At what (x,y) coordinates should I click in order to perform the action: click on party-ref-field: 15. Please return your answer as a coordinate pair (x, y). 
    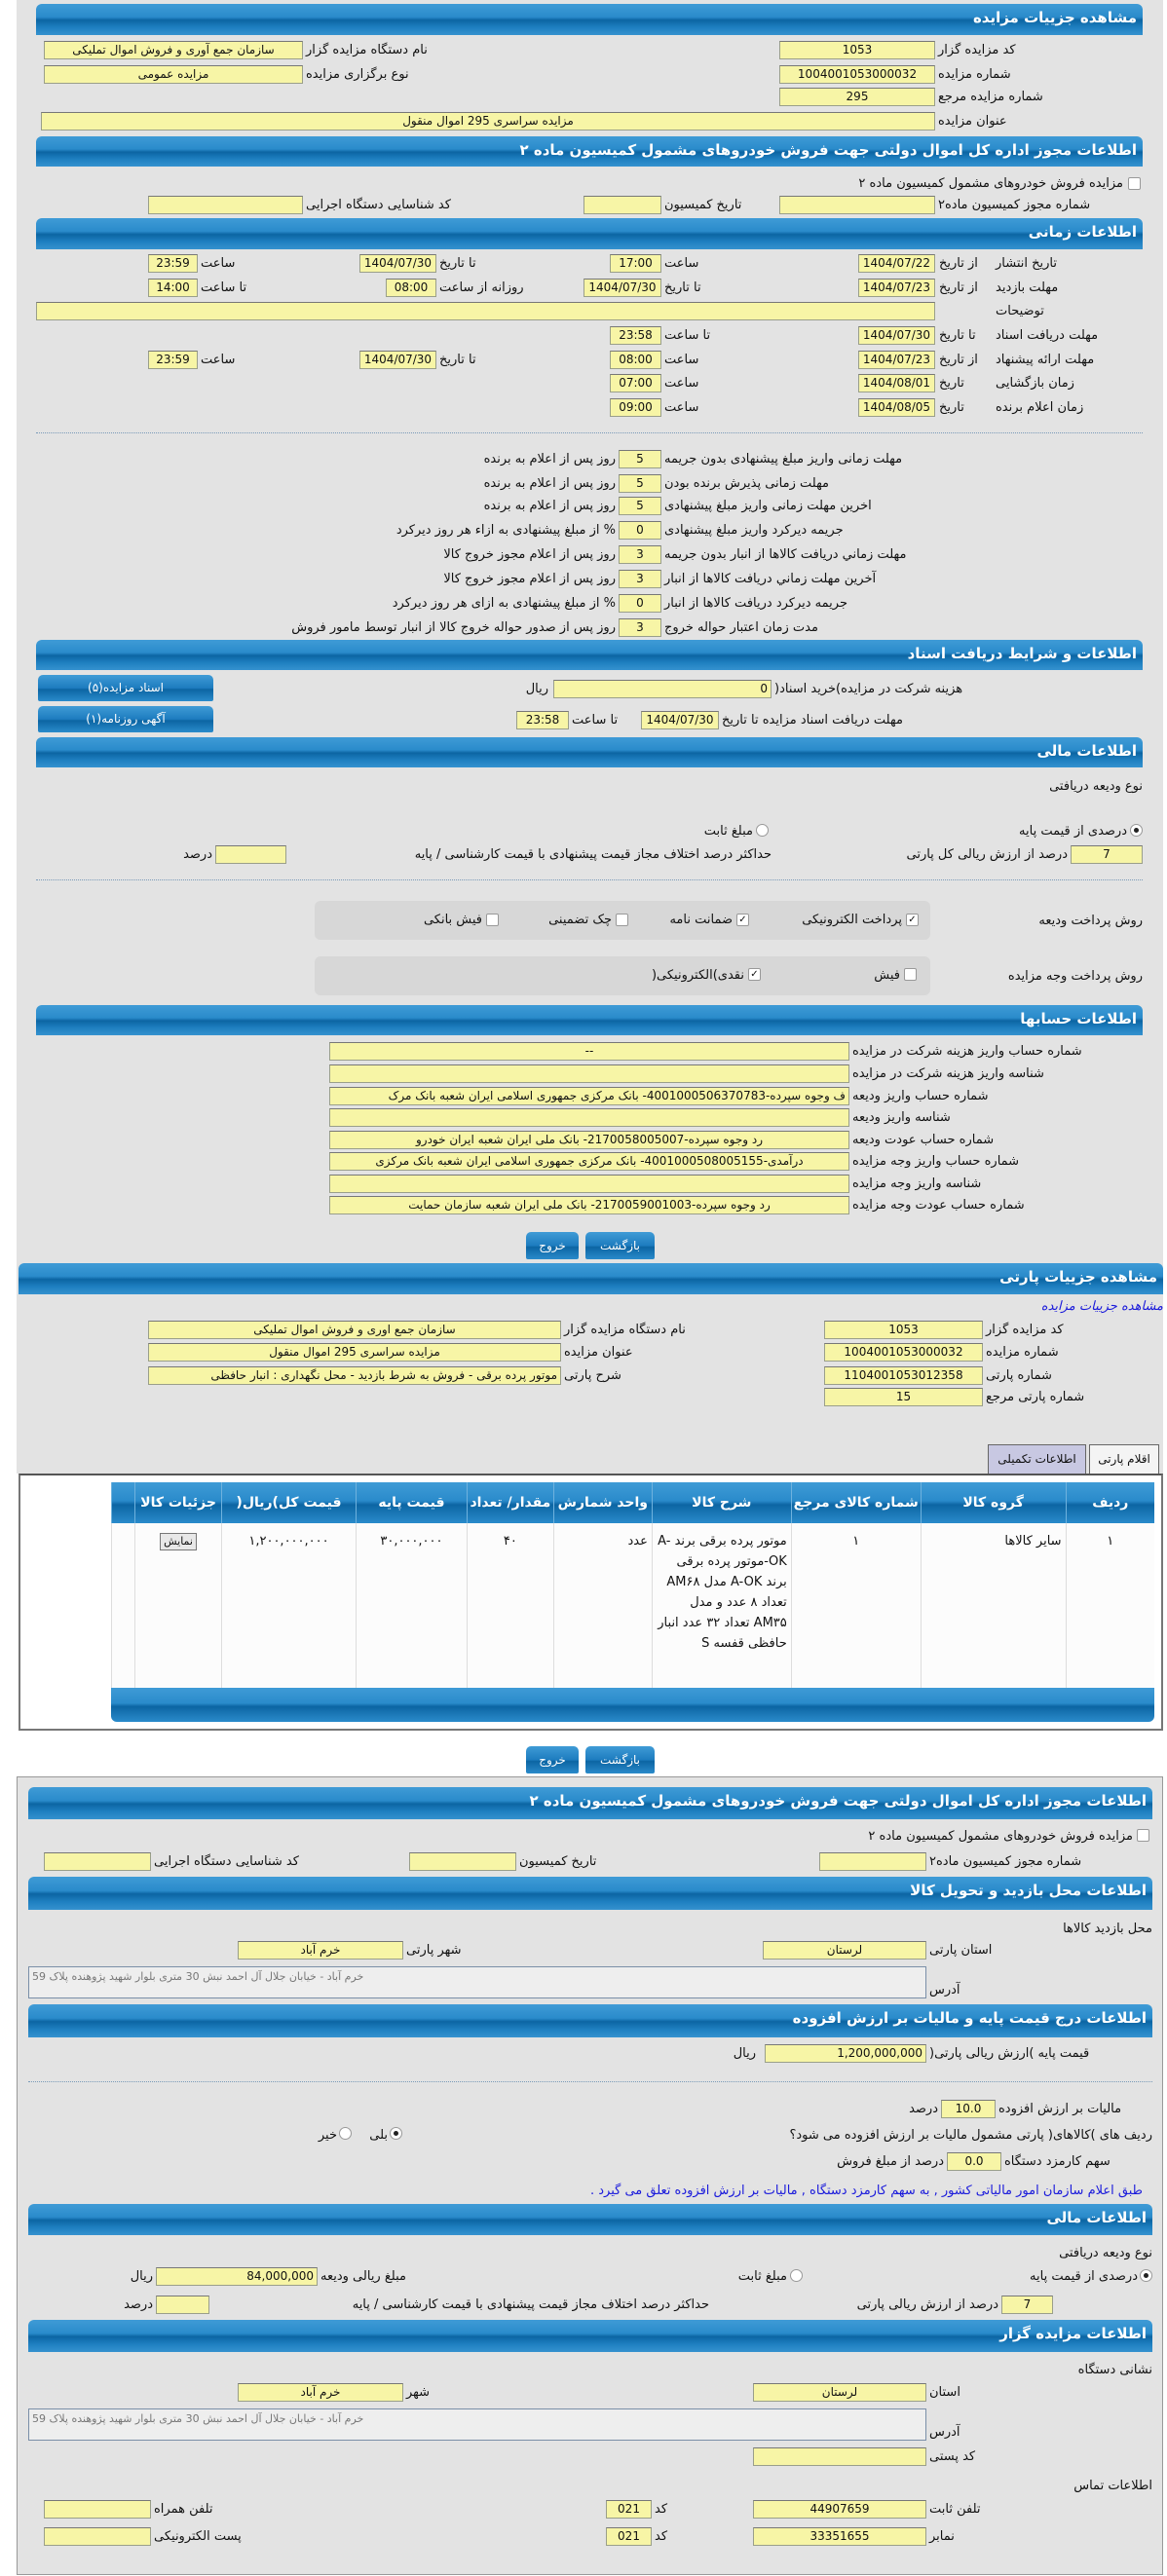
    Looking at the image, I should click on (904, 1397).